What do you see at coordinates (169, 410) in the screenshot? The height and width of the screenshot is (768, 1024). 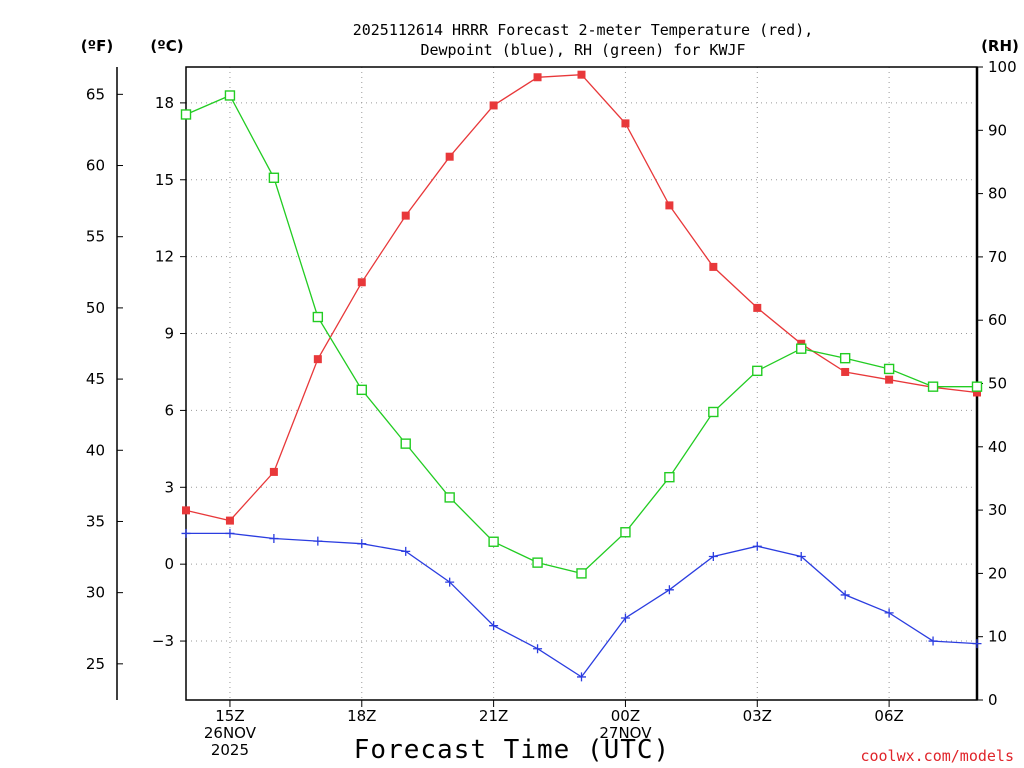 I see `celsius-tick-label: 6` at bounding box center [169, 410].